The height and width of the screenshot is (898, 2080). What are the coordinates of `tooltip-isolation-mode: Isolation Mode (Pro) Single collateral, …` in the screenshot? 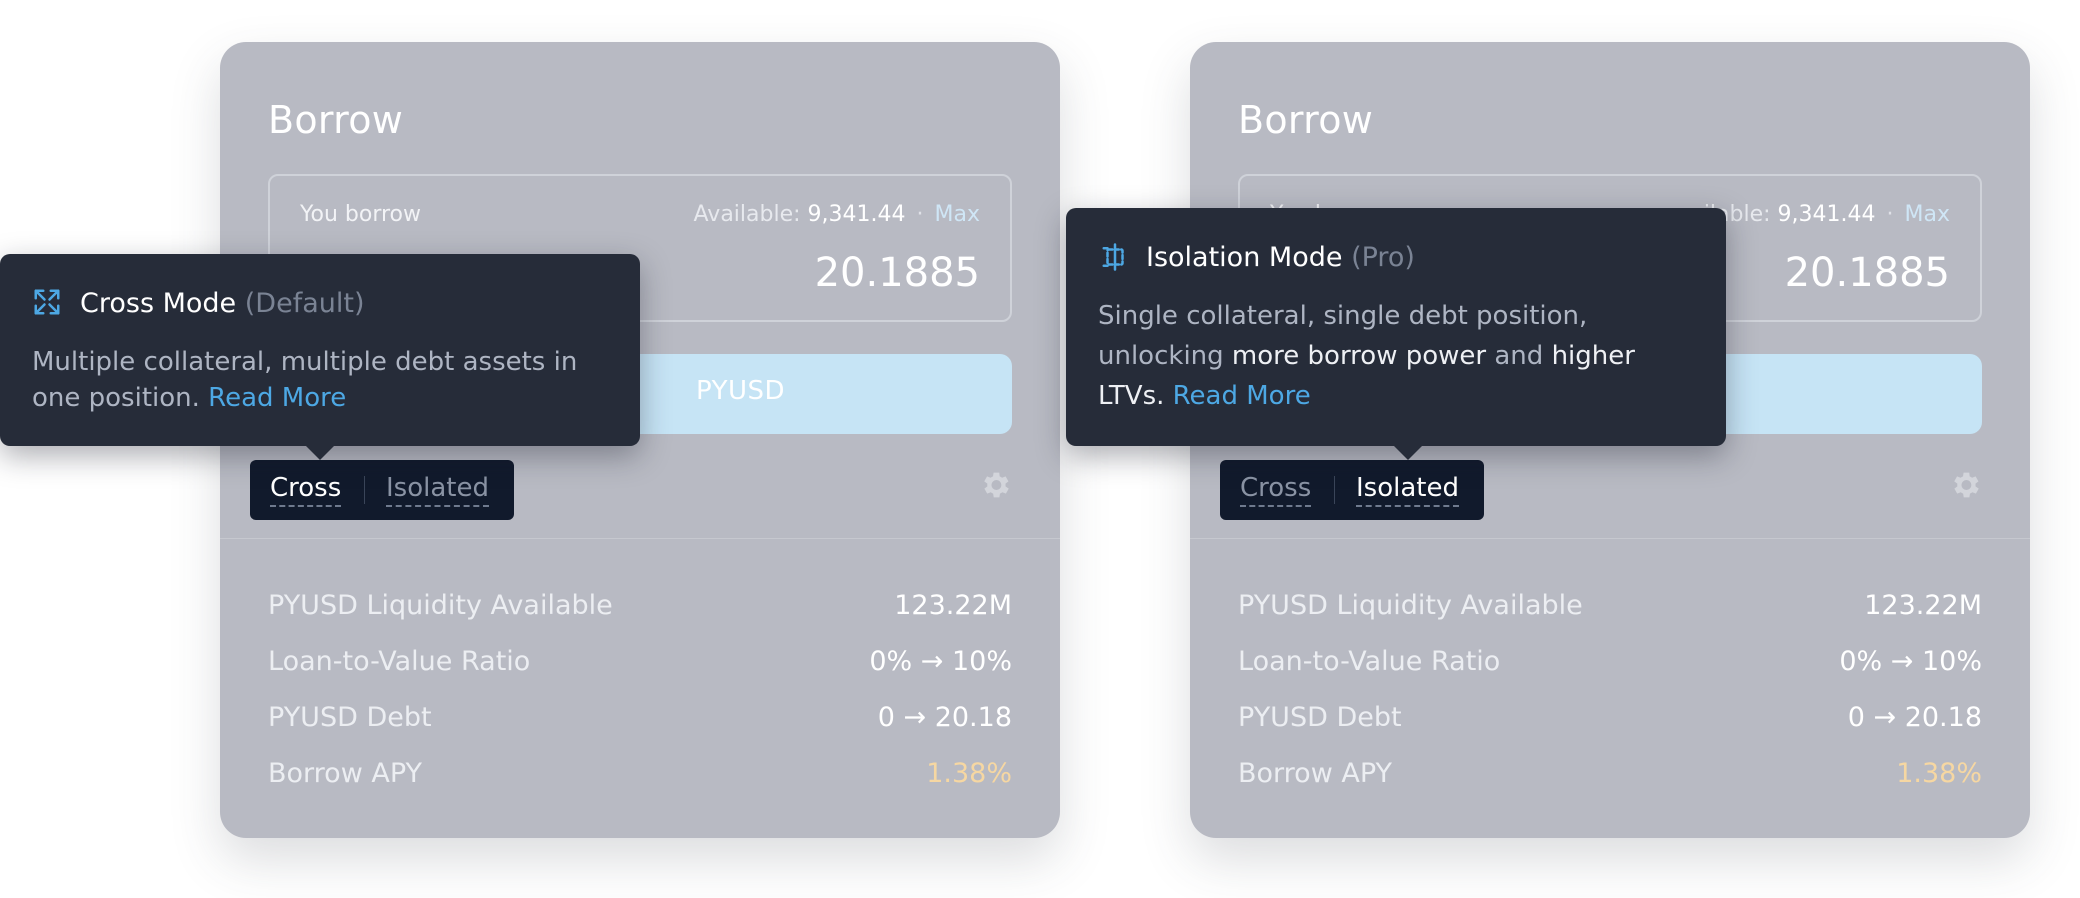 It's located at (1396, 334).